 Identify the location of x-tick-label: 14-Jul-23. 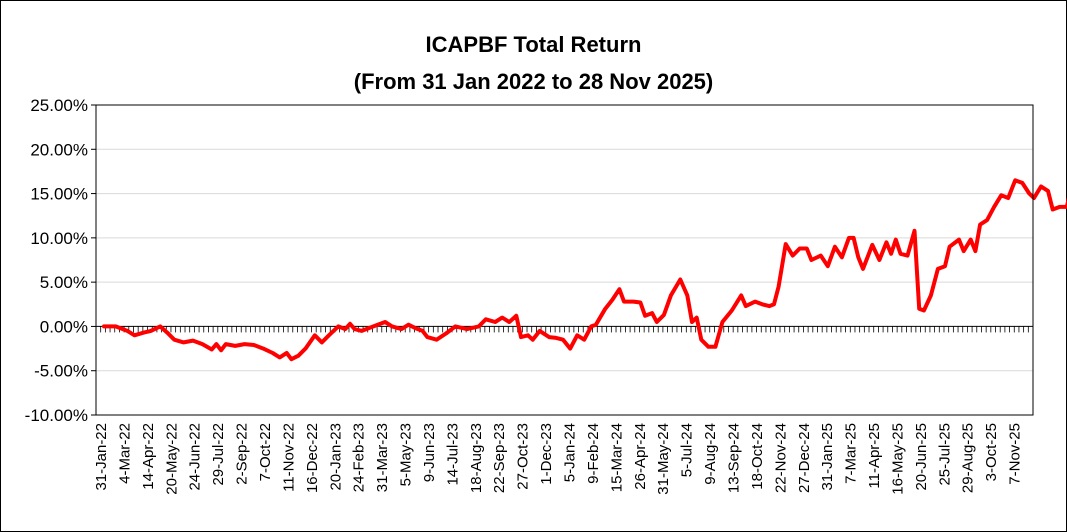
(452, 454).